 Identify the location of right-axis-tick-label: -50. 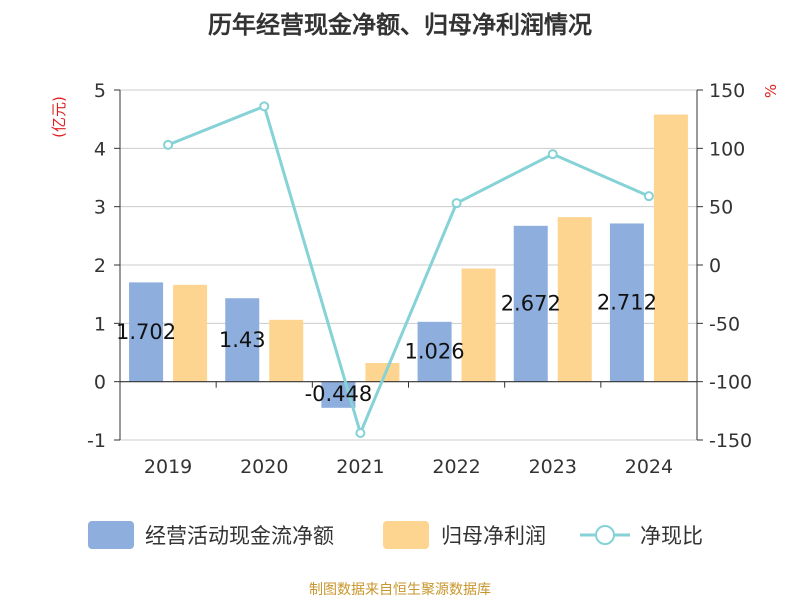
(724, 324).